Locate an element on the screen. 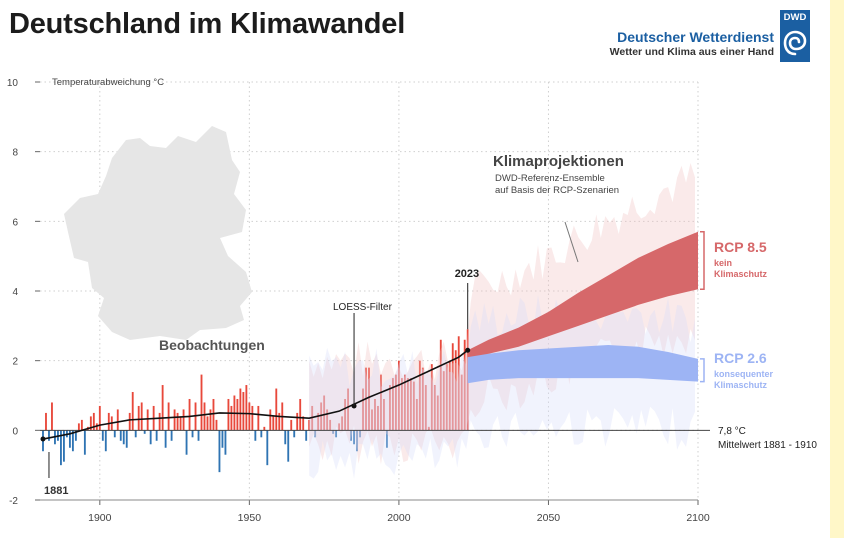 The image size is (844, 538). dwd-logo: DWD is located at coordinates (795, 36).